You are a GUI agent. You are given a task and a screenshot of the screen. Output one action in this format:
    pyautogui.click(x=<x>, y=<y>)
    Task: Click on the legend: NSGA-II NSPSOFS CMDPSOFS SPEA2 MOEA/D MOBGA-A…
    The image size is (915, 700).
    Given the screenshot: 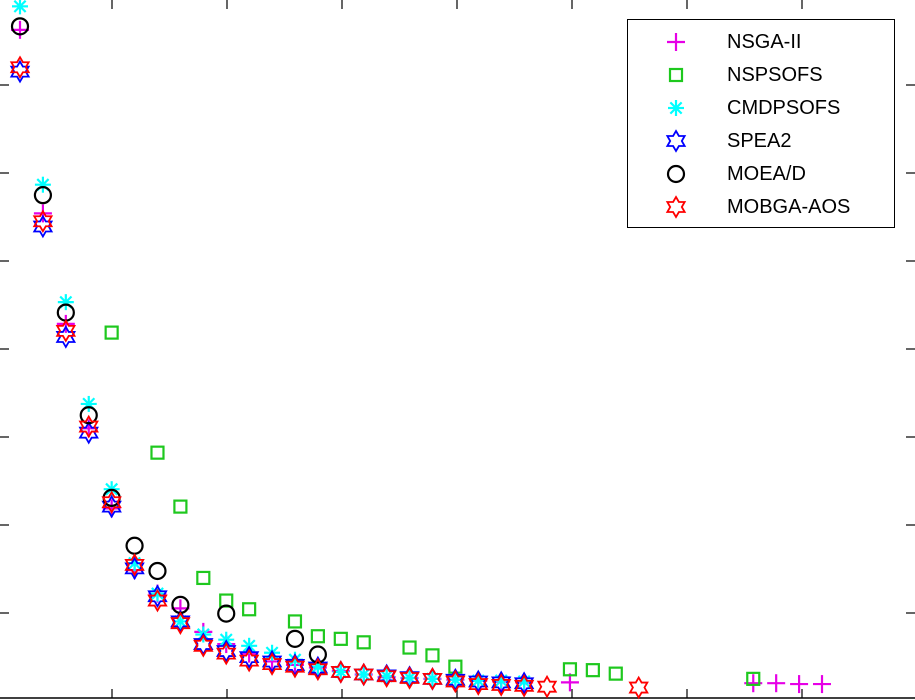 What is the action you would take?
    pyautogui.click(x=761, y=123)
    